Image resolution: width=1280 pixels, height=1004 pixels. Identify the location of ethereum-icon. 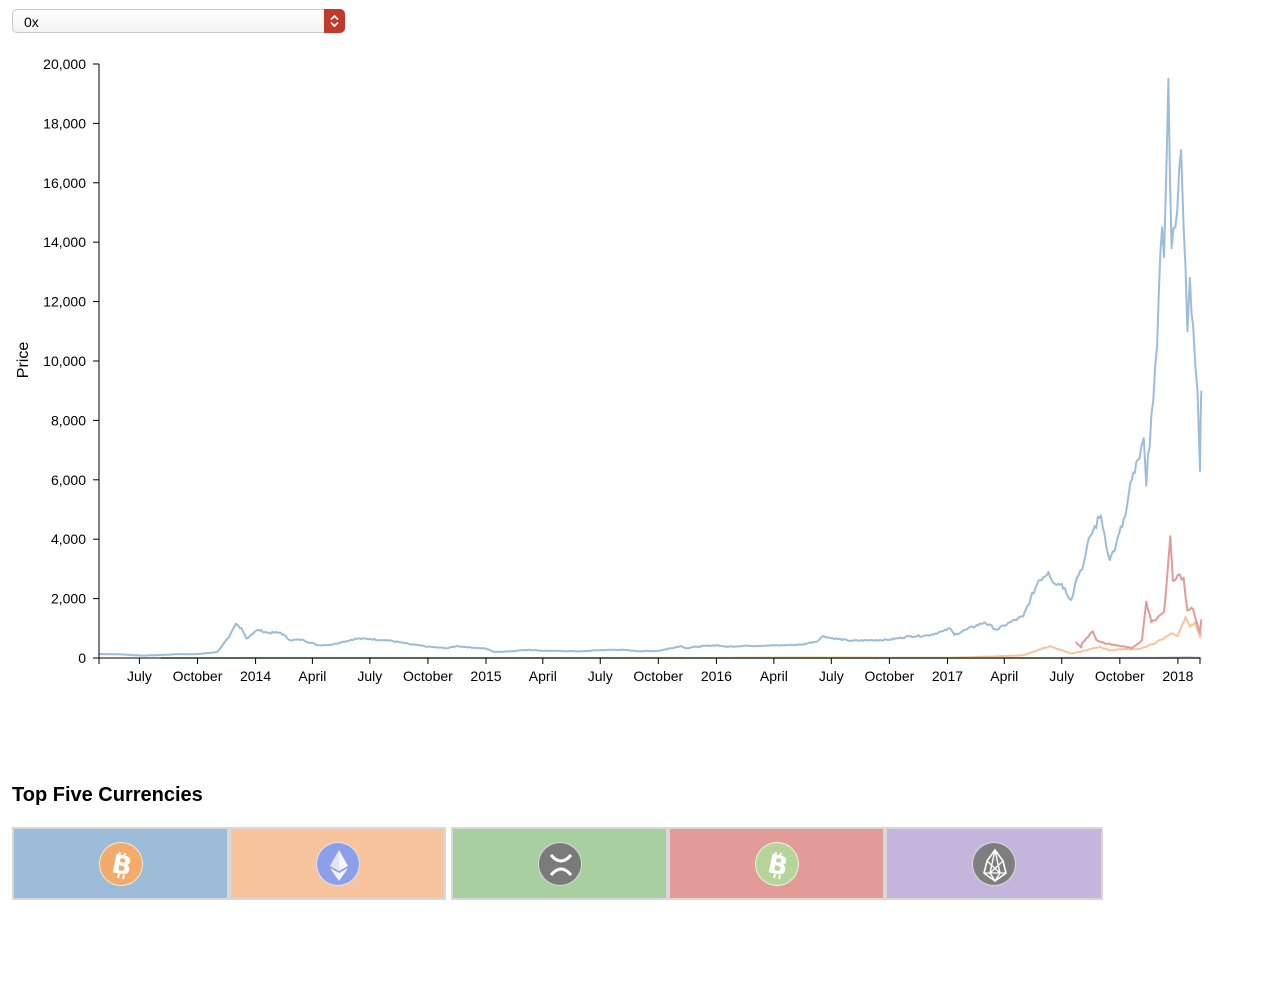
(337, 863).